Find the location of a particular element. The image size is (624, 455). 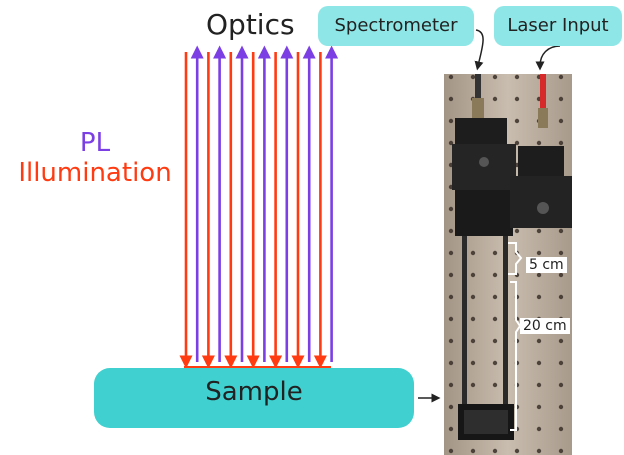

dimension-20cm: 20 cm is located at coordinates (545, 326).